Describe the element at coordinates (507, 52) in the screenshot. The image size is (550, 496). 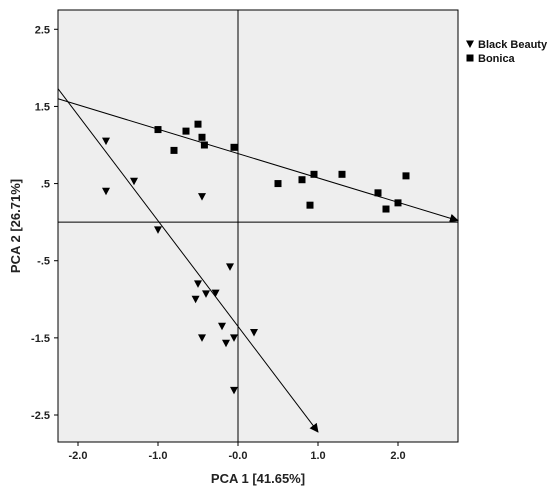
I see `legend: Black Beauty Bonica` at that location.